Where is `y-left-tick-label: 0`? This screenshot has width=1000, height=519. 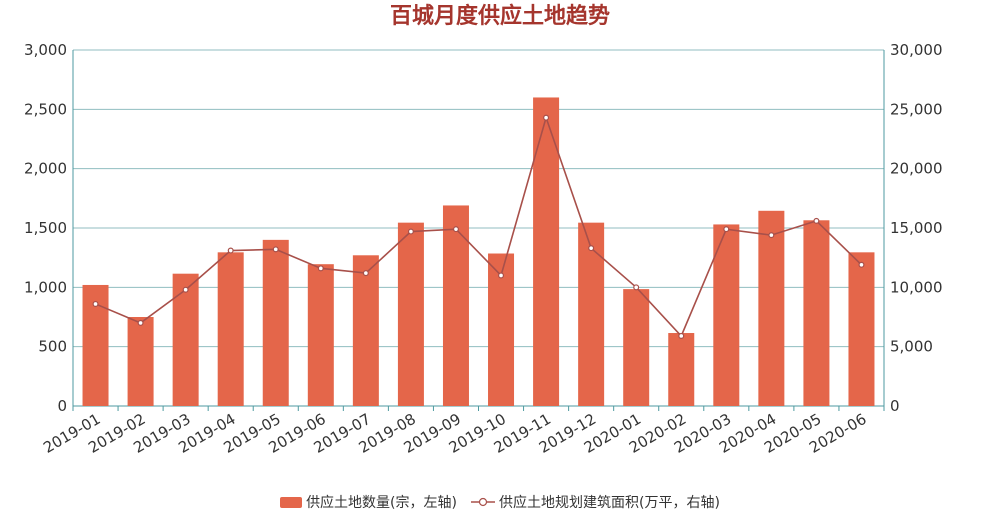
y-left-tick-label: 0 is located at coordinates (62, 406).